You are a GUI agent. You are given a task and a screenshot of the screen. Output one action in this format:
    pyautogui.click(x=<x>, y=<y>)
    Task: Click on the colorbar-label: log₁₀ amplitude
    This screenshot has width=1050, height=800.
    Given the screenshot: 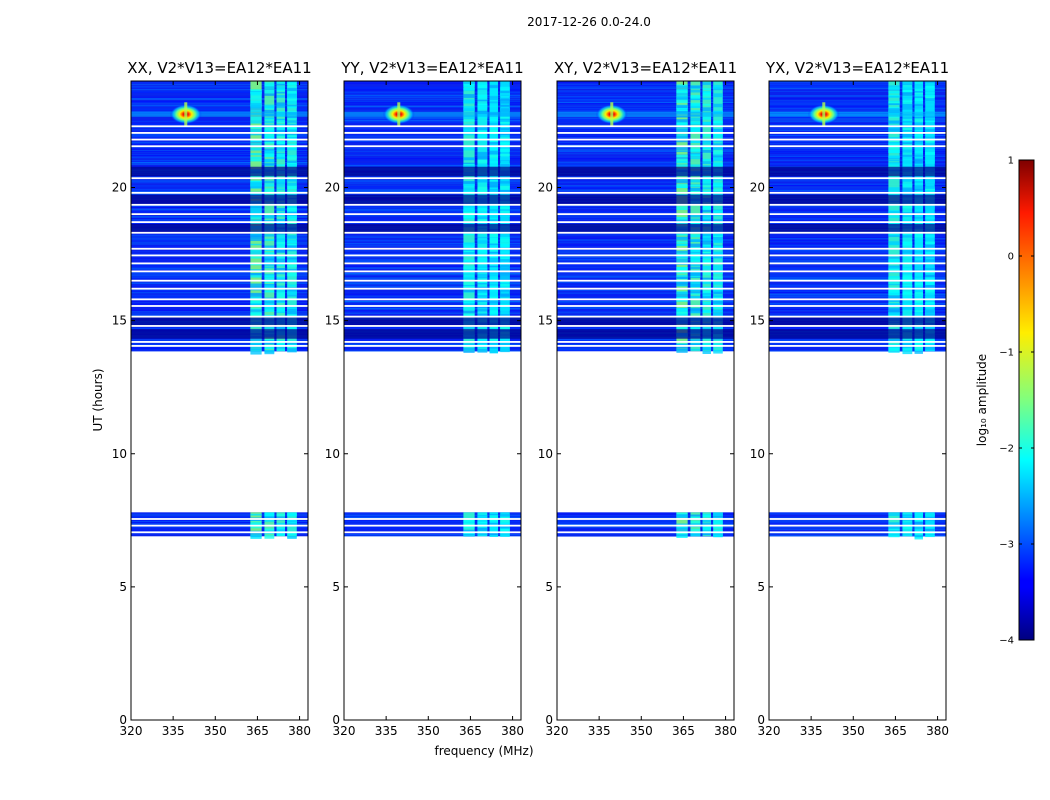 What is the action you would take?
    pyautogui.click(x=982, y=400)
    